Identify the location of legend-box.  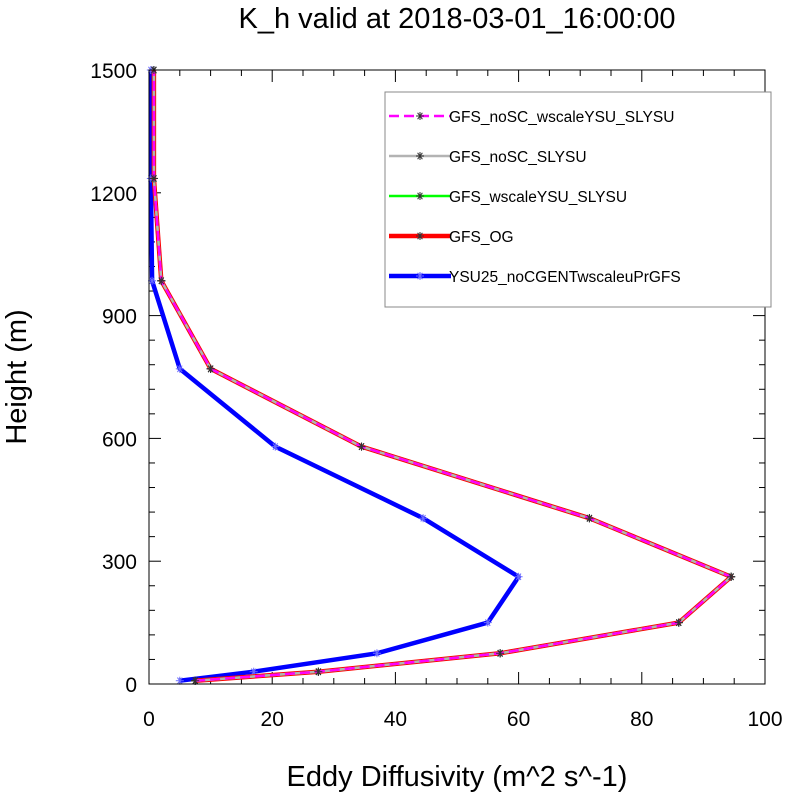
(578, 199).